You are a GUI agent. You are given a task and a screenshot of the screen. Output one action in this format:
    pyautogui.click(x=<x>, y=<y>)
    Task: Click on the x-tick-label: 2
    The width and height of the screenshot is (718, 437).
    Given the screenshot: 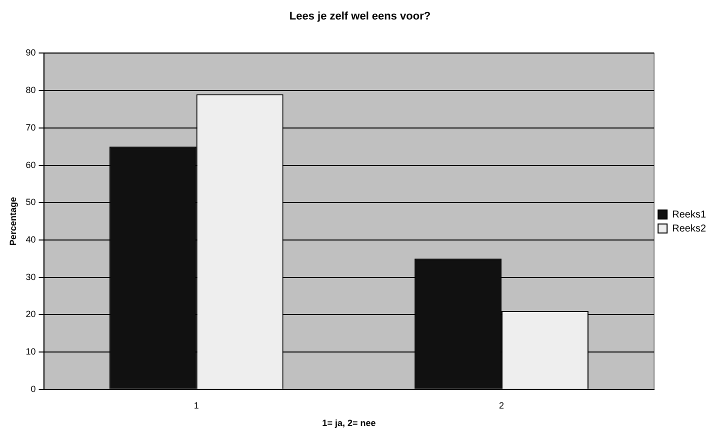 What is the action you would take?
    pyautogui.click(x=501, y=405)
    